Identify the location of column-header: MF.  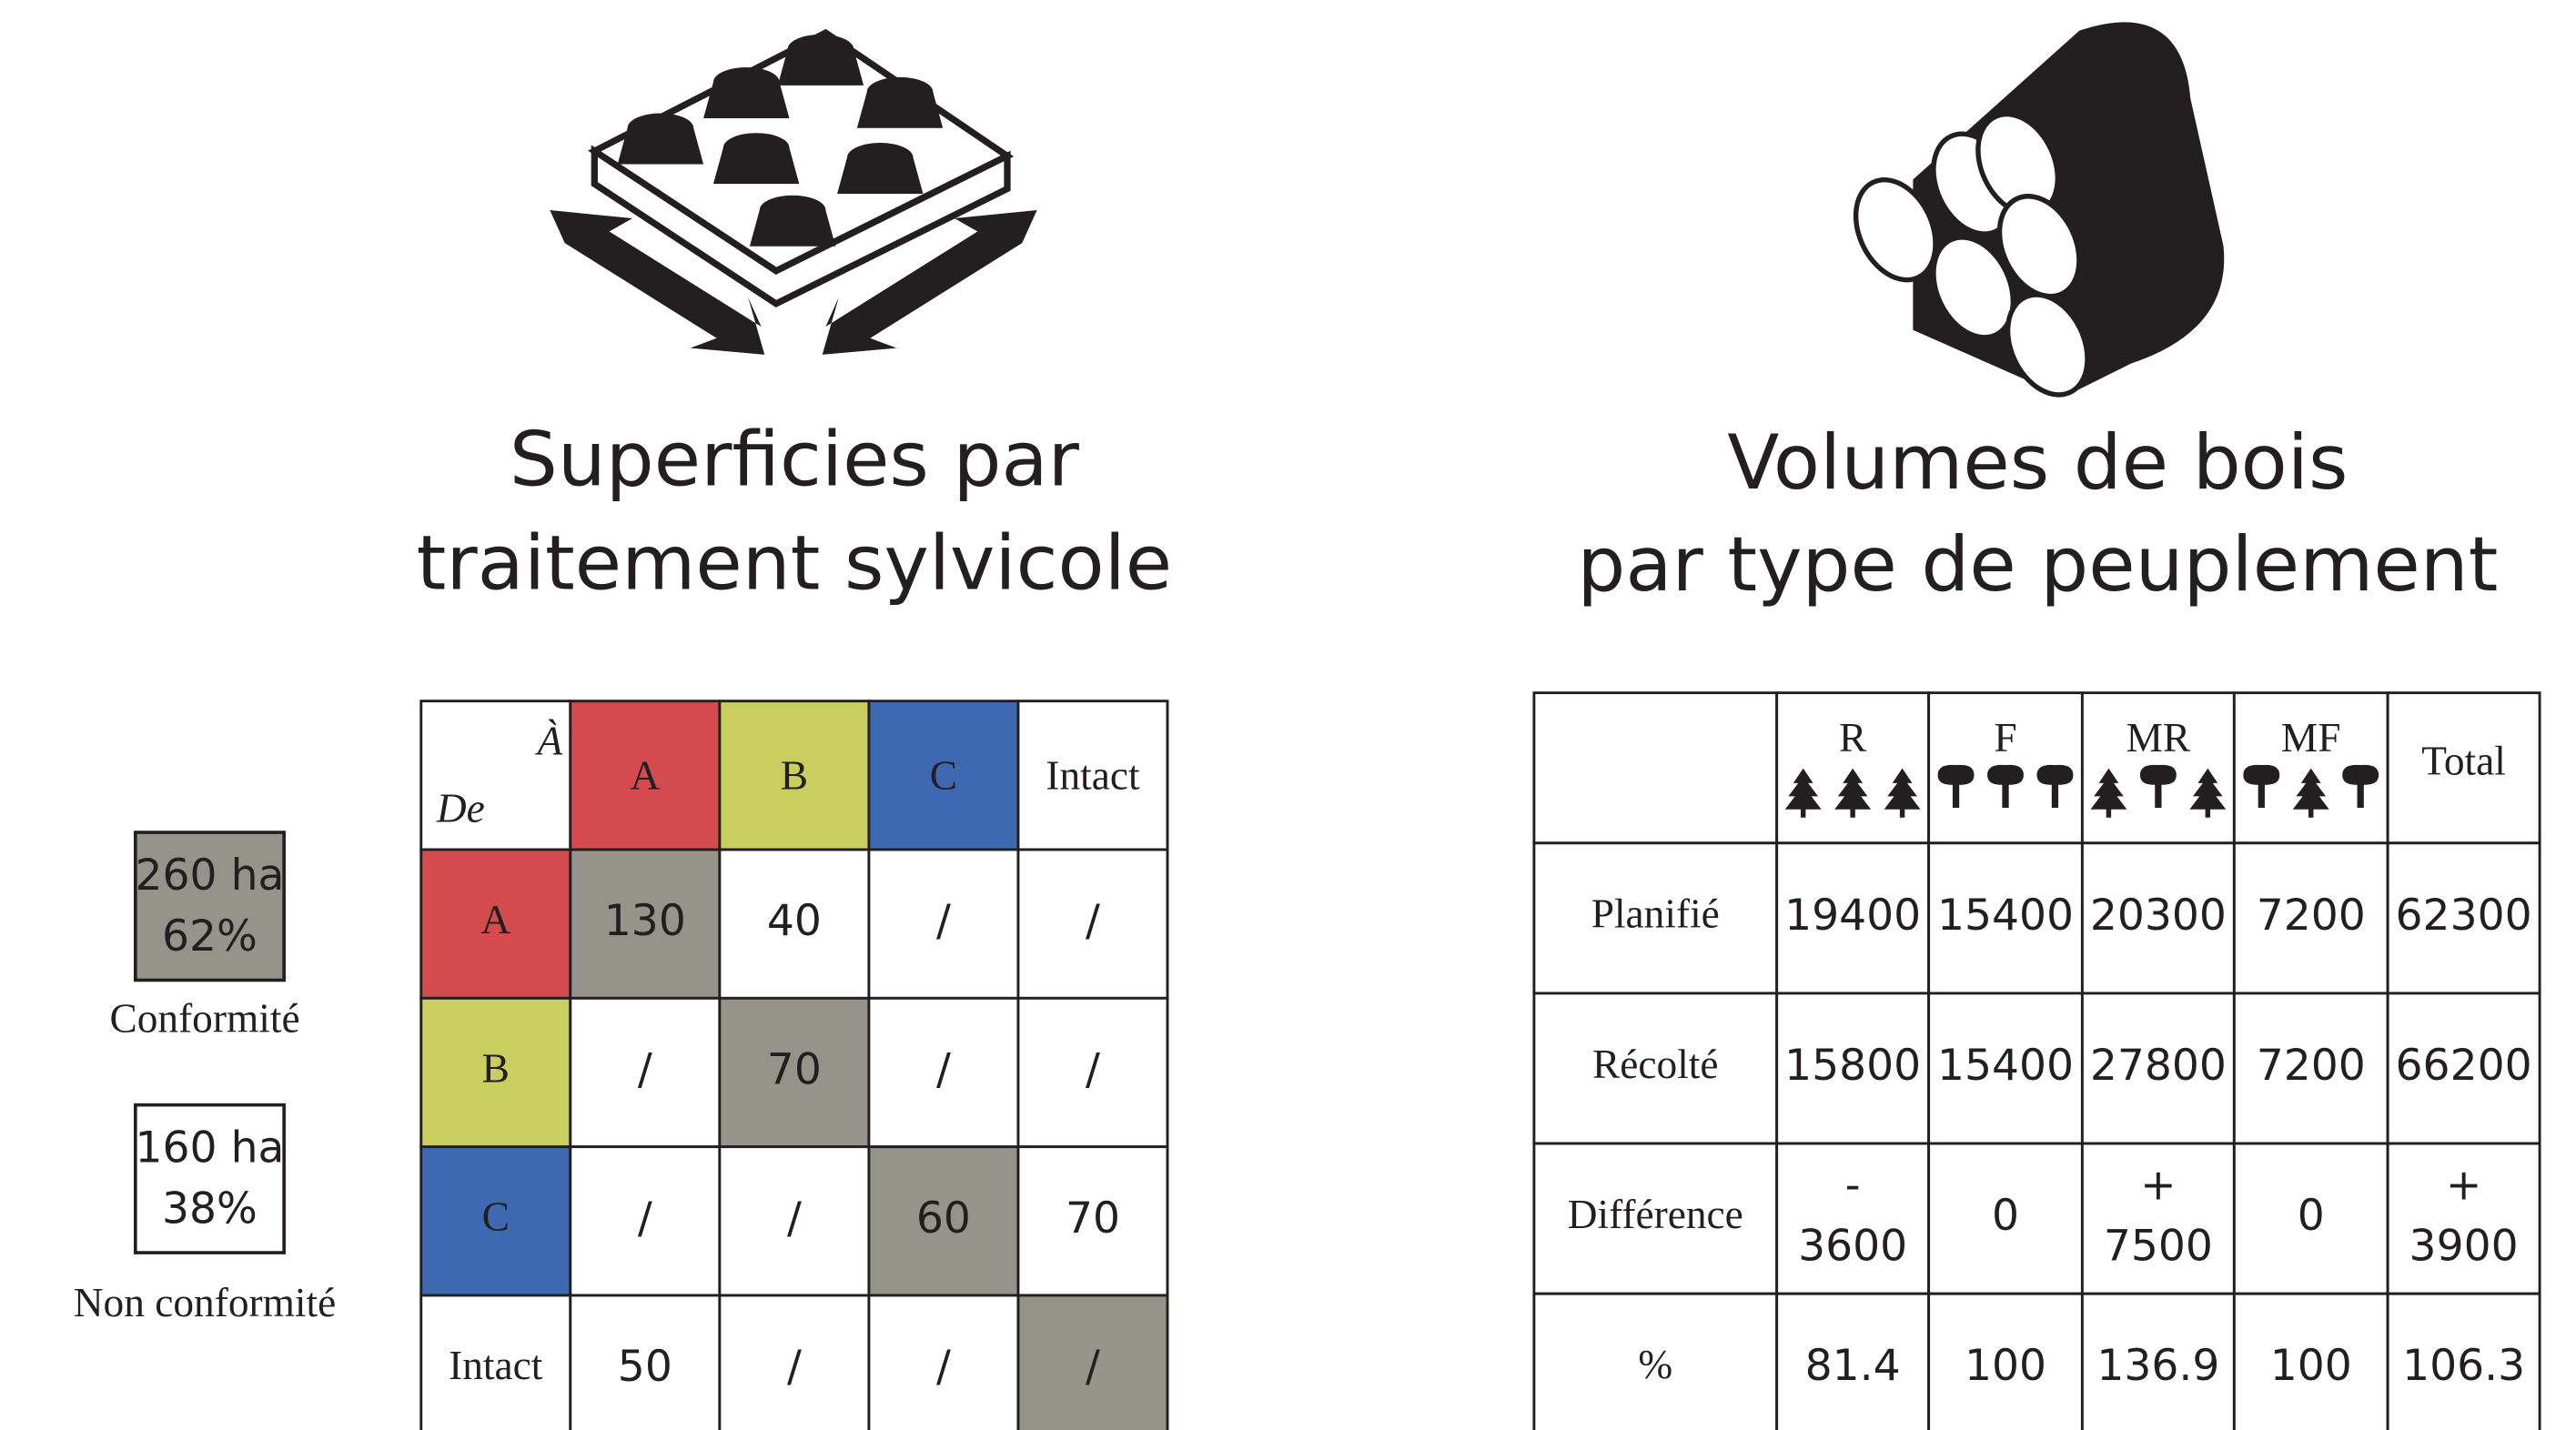
(2311, 737).